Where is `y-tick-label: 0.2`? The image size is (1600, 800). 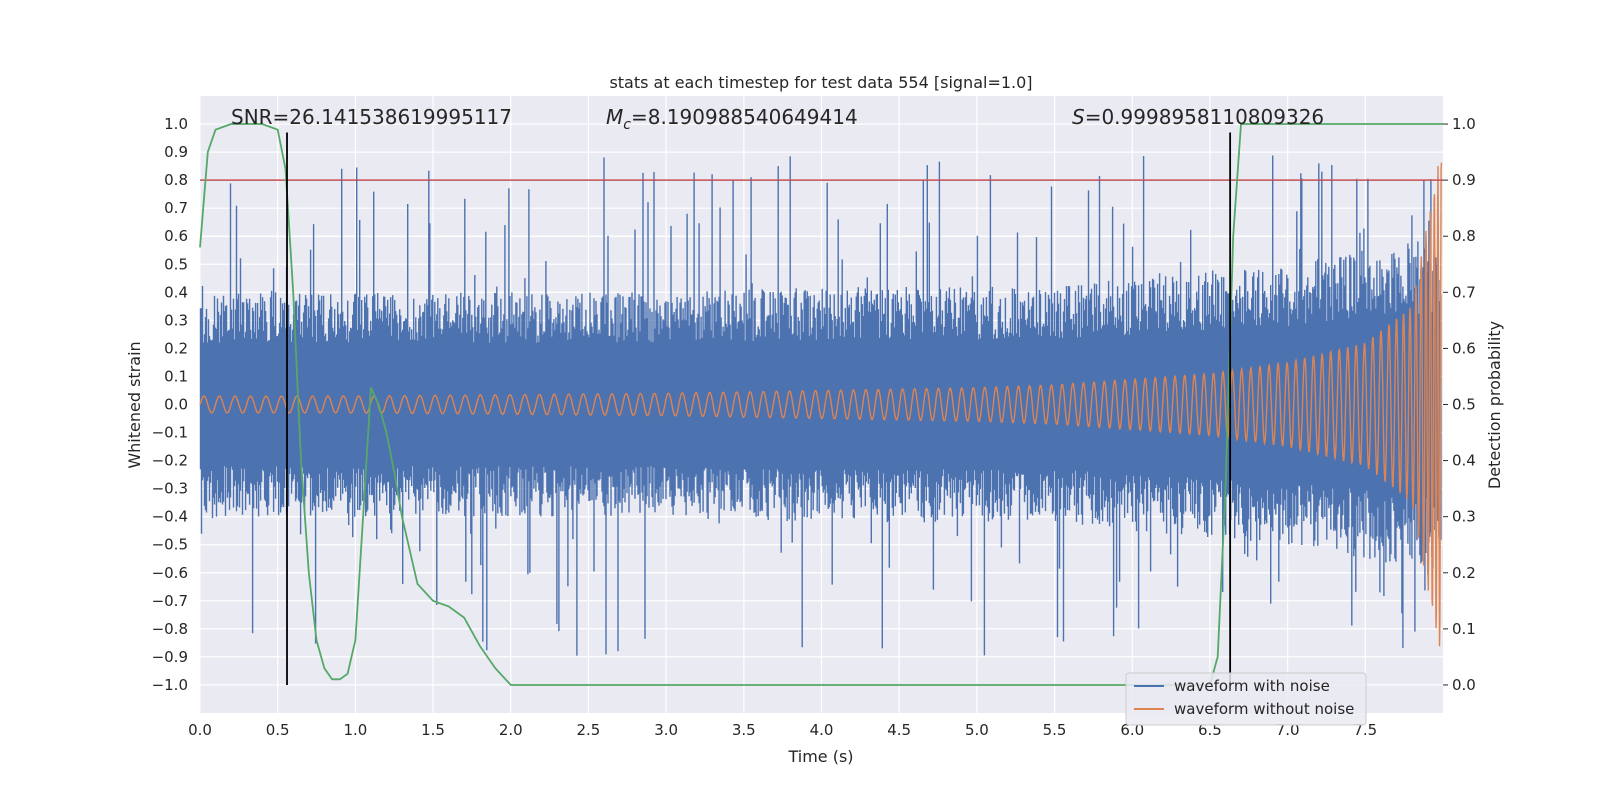
y-tick-label: 0.2 is located at coordinates (176, 348).